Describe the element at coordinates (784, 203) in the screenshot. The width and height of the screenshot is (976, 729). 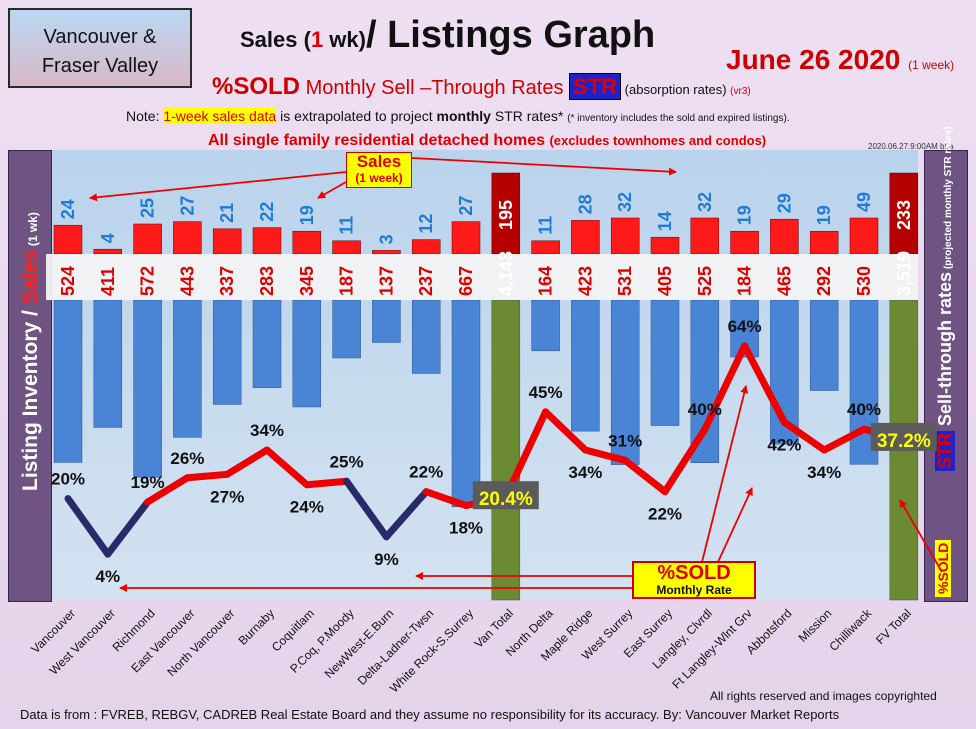
I see `sales-value-label: 29` at that location.